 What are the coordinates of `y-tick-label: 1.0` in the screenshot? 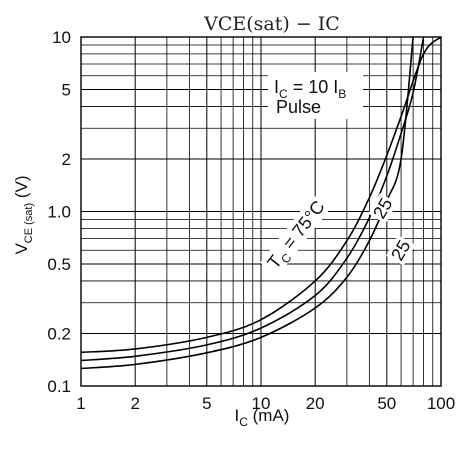 It's located at (59, 212).